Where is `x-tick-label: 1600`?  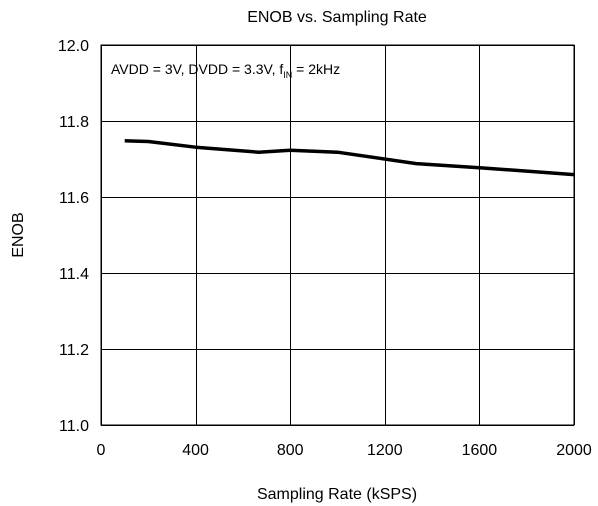 x-tick-label: 1600 is located at coordinates (480, 450).